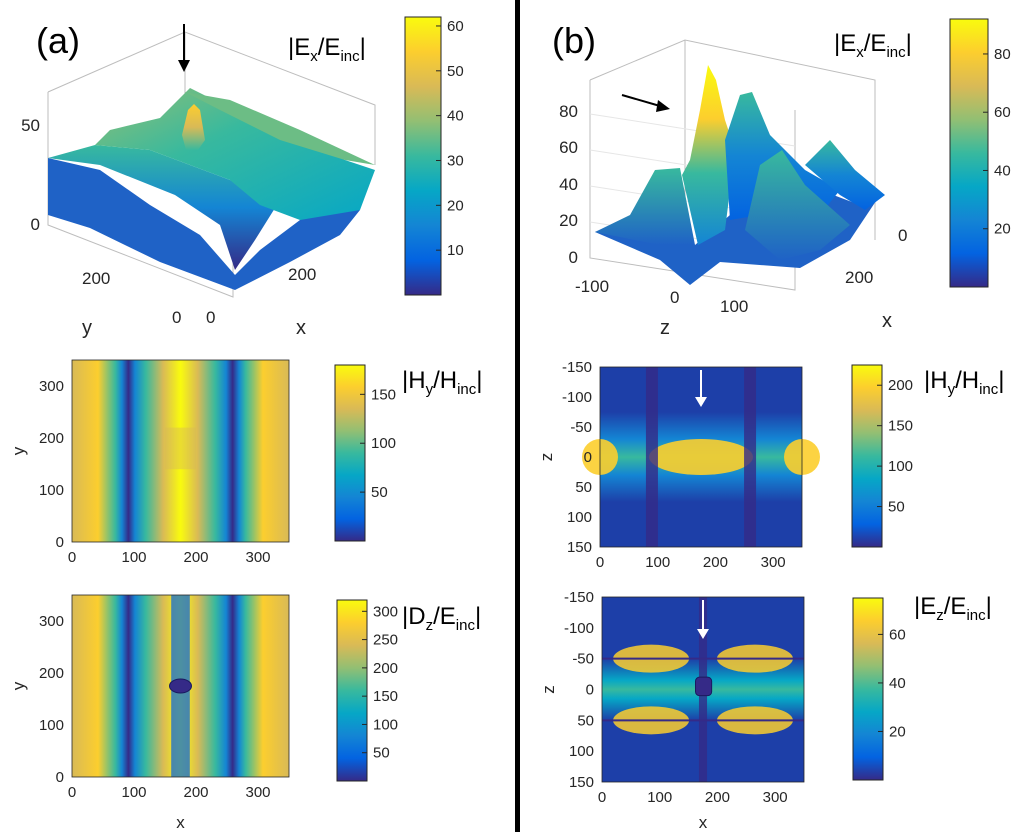 The width and height of the screenshot is (1031, 832). Describe the element at coordinates (87, 328) in the screenshot. I see `a3d-ylabel: y` at that location.